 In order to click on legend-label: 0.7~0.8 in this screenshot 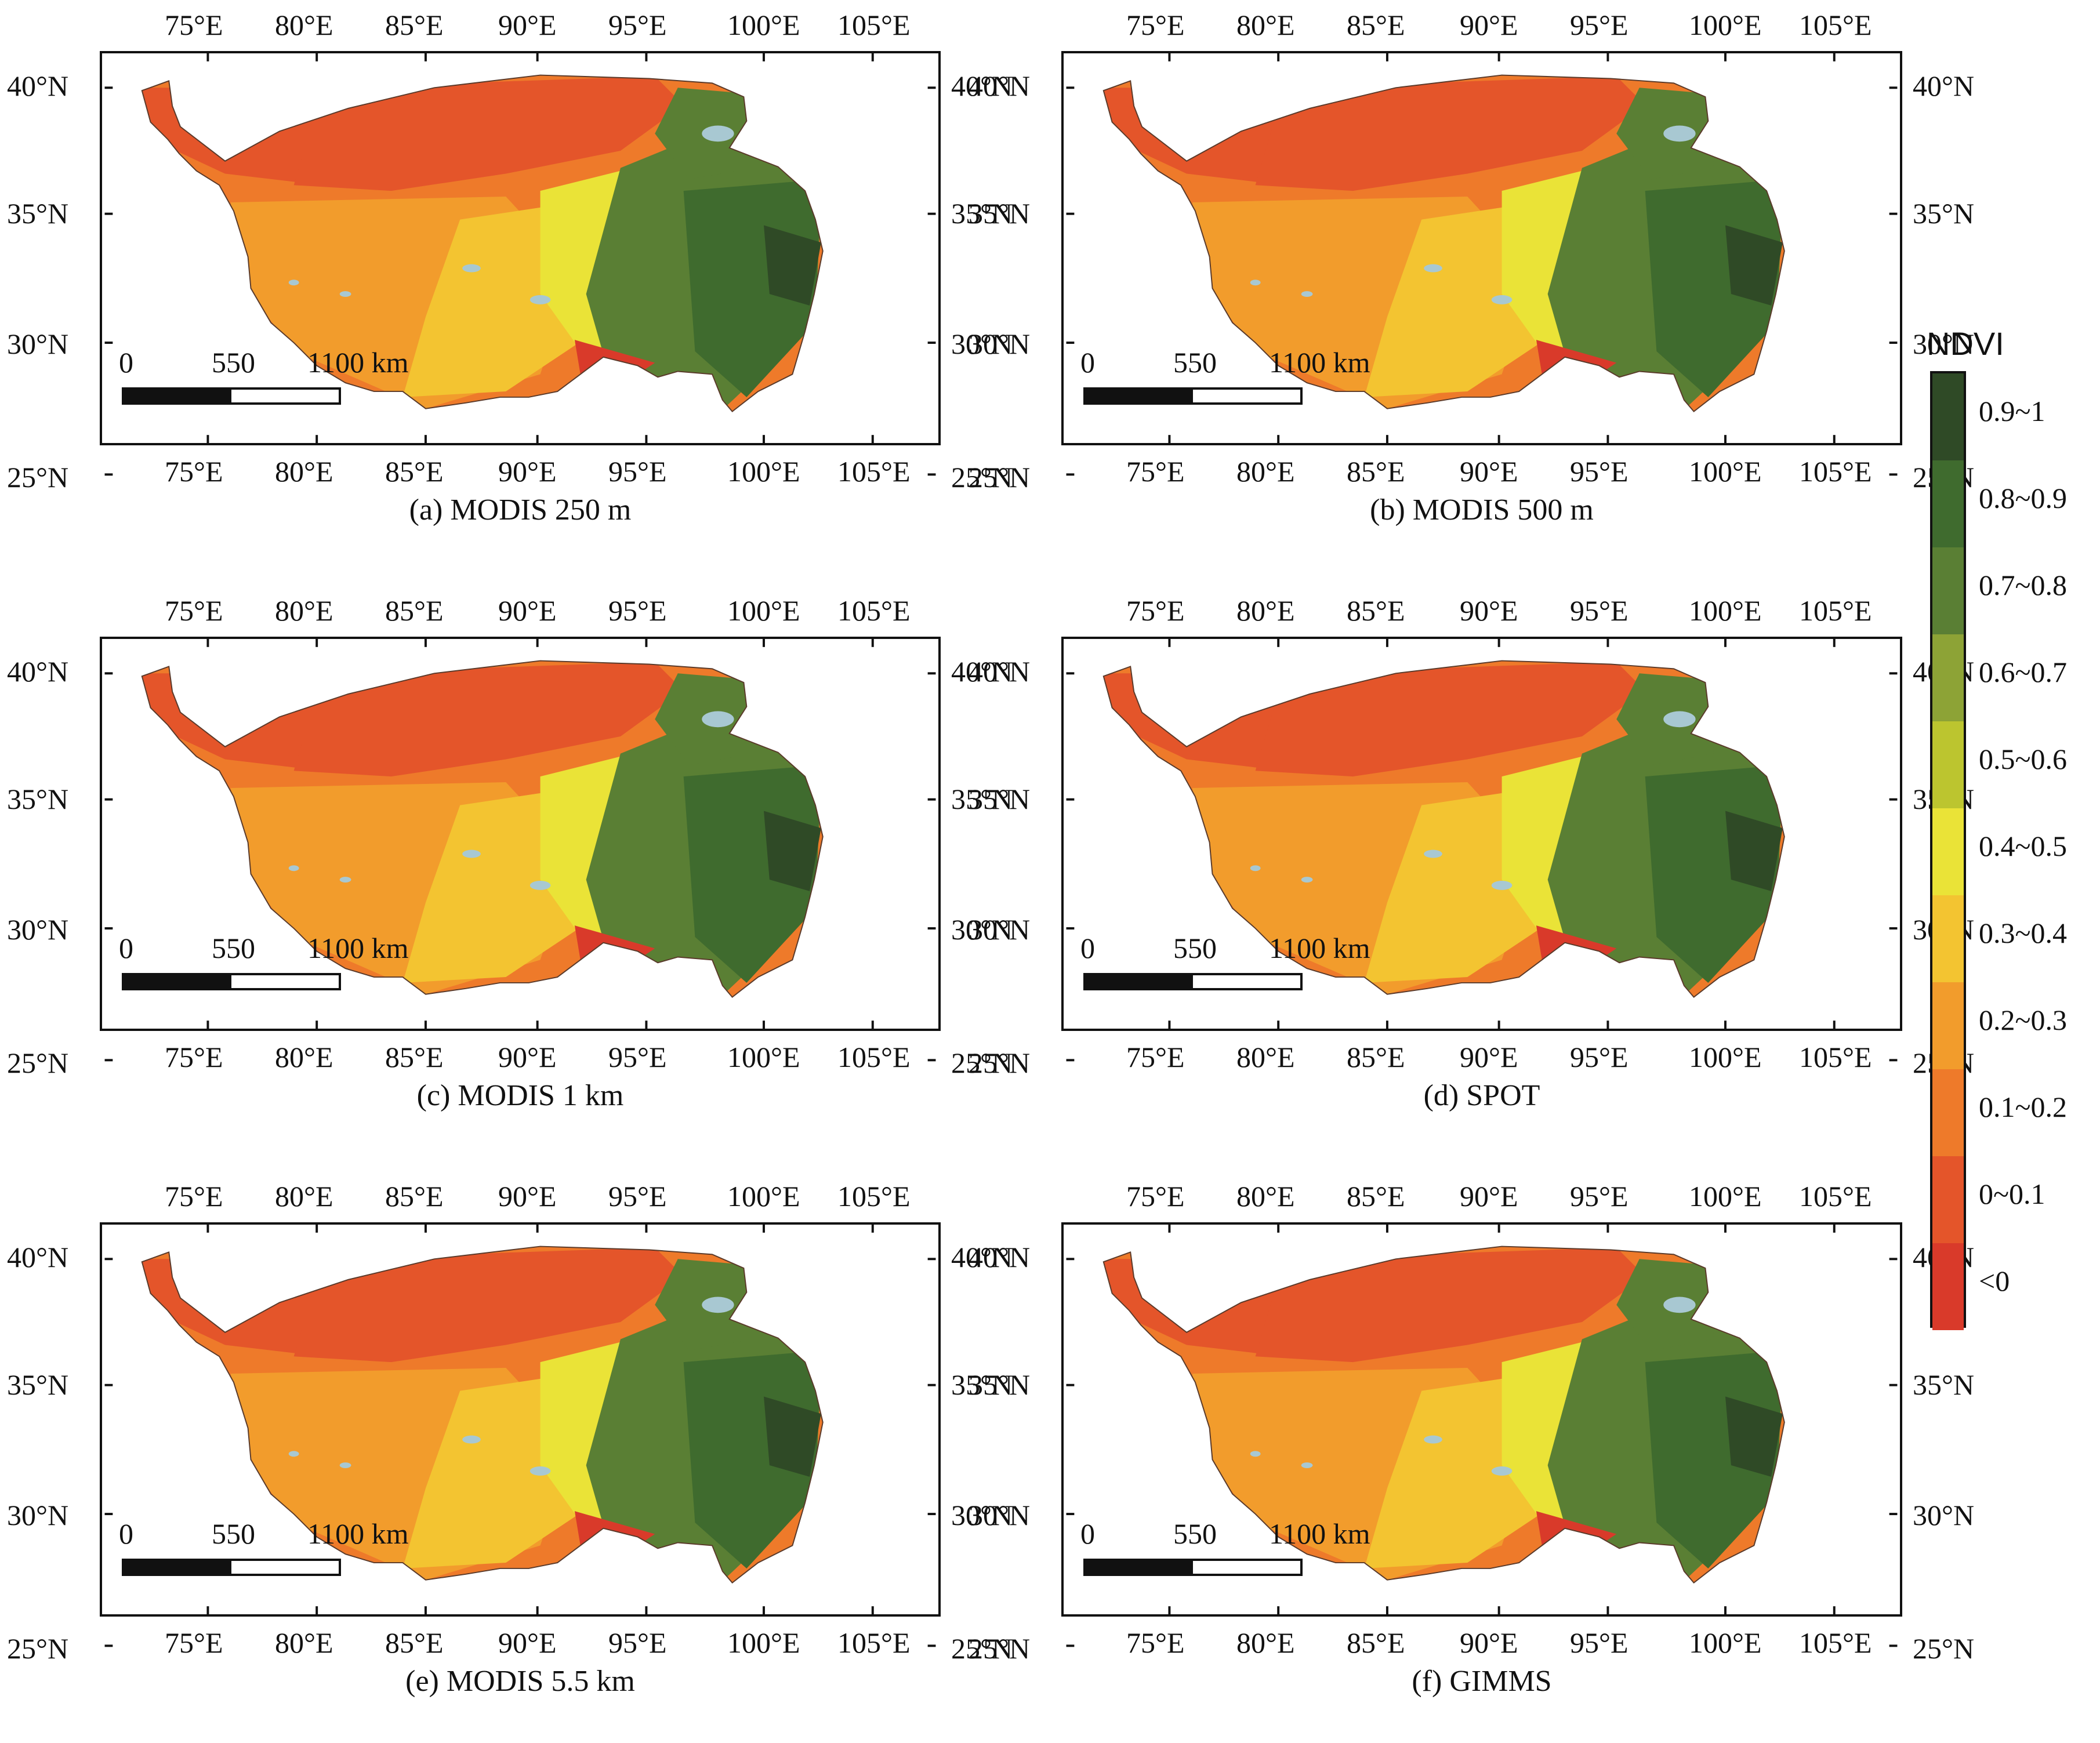, I will do `click(2023, 585)`.